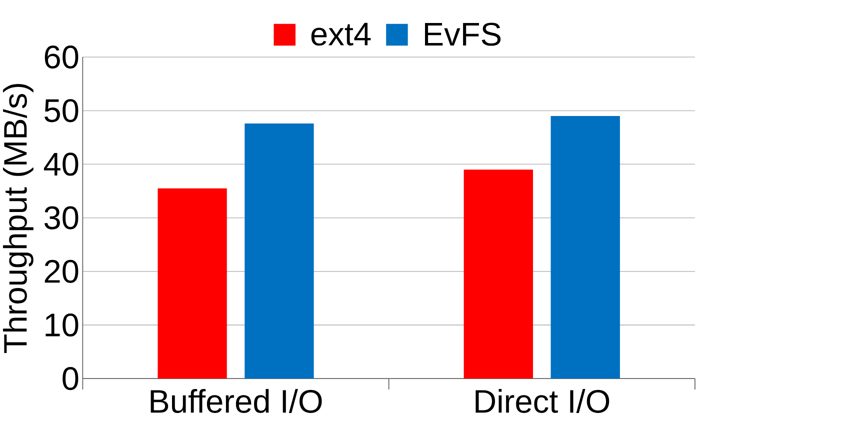  I want to click on legend-label: ext4, so click(341, 34).